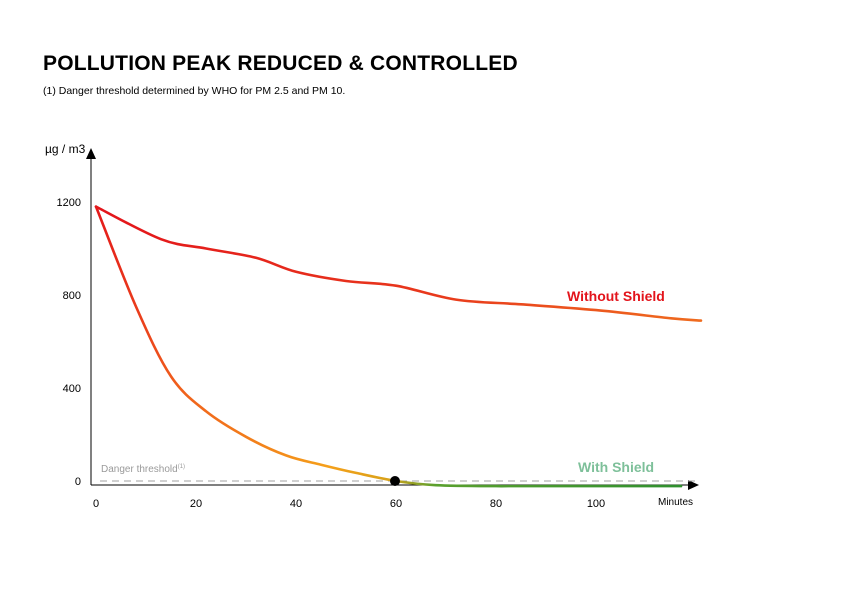  What do you see at coordinates (396, 504) in the screenshot?
I see `x-tick-label: 60` at bounding box center [396, 504].